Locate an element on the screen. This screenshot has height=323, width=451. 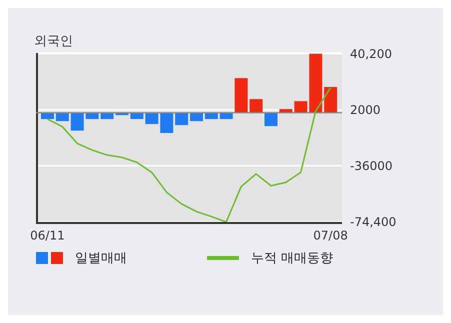
chart-title: 외국인 is located at coordinates (53, 41).